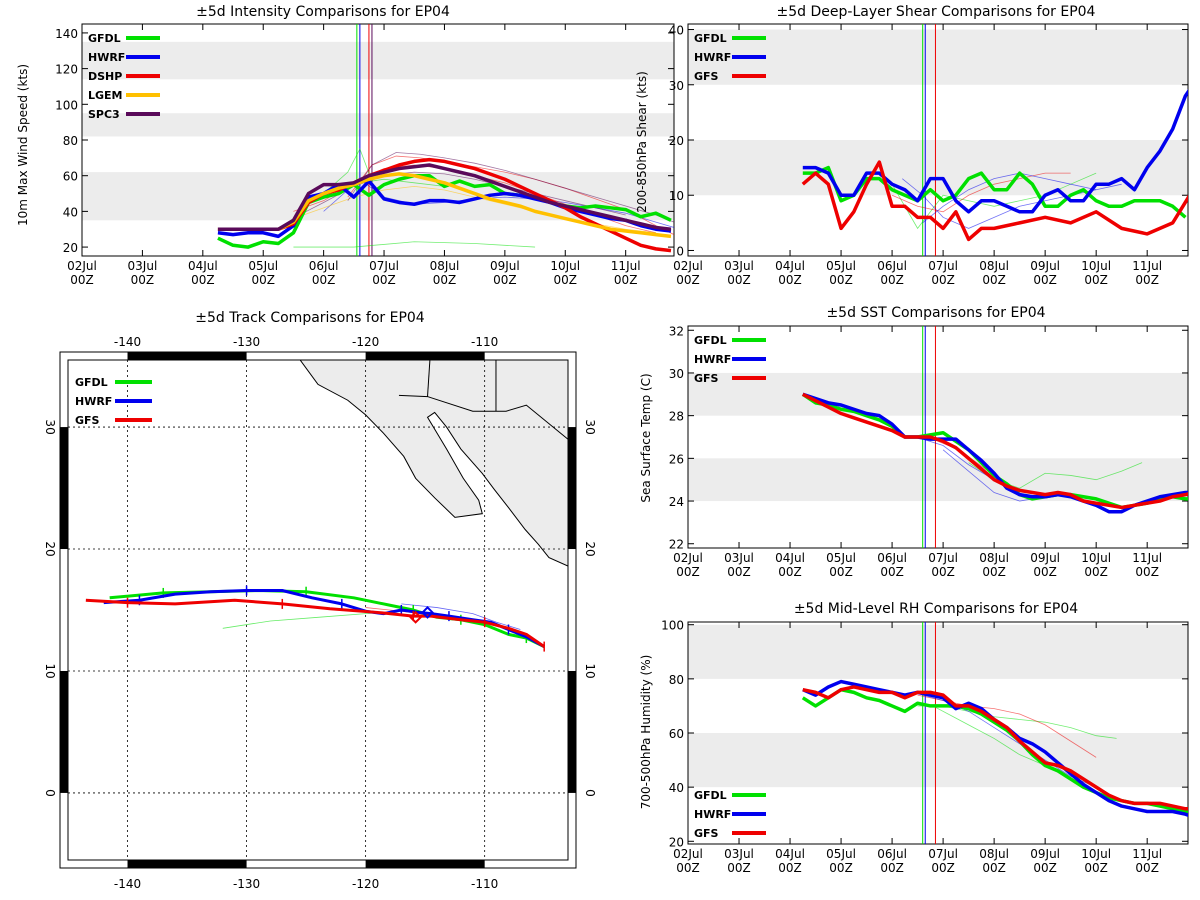 Image resolution: width=1200 pixels, height=900 pixels. What do you see at coordinates (310, 318) in the screenshot?
I see `track-title: ±5d Track Comparisons for EP04` at bounding box center [310, 318].